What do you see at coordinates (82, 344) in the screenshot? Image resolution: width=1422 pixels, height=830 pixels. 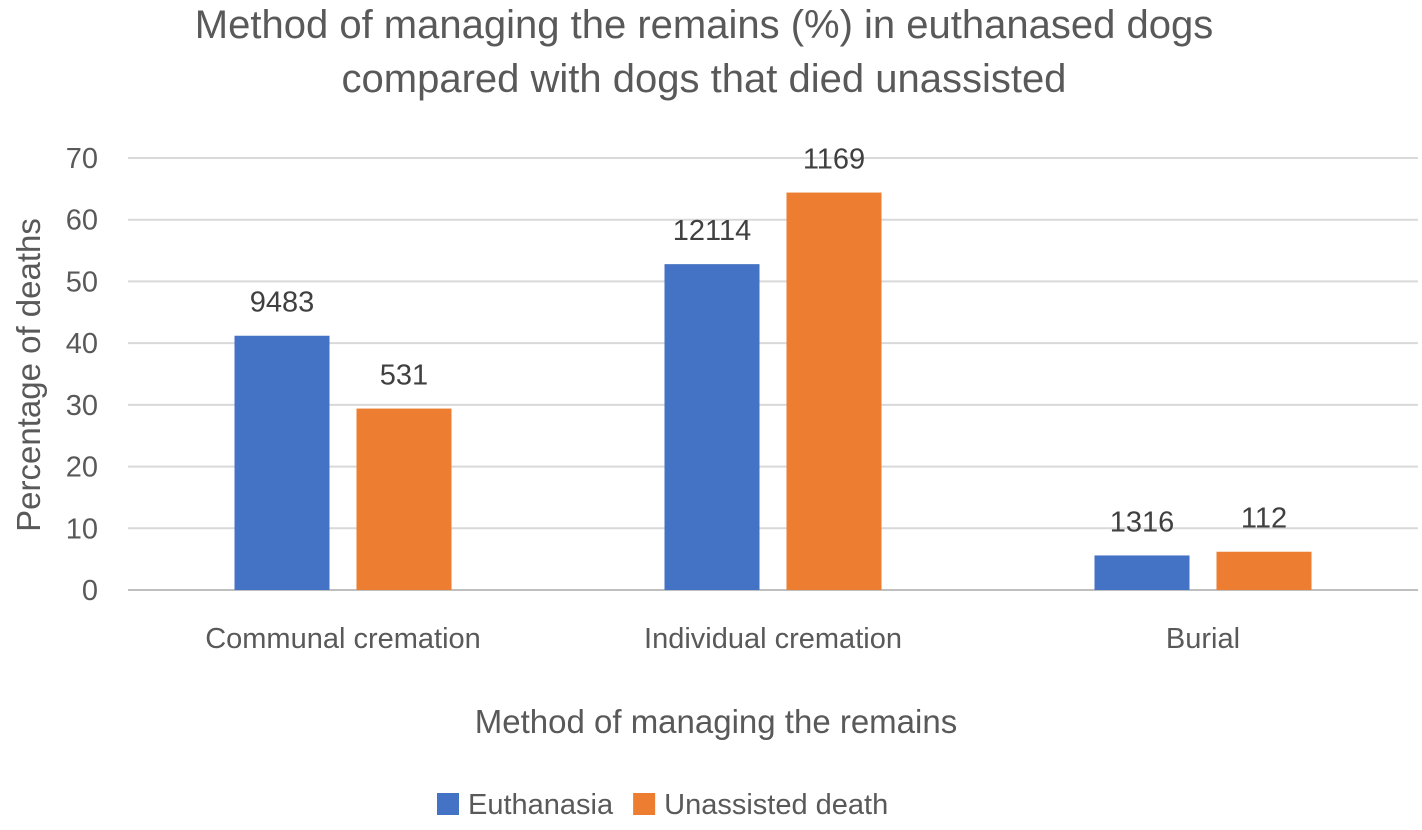 I see `y-tick-label: 40` at bounding box center [82, 344].